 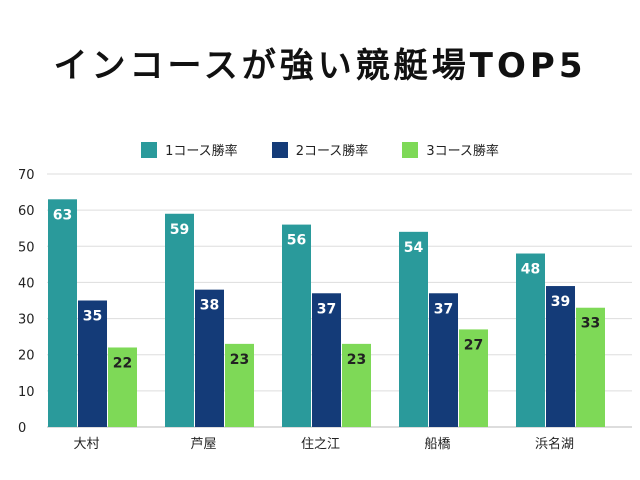 I want to click on data-label: 22, so click(x=122, y=363).